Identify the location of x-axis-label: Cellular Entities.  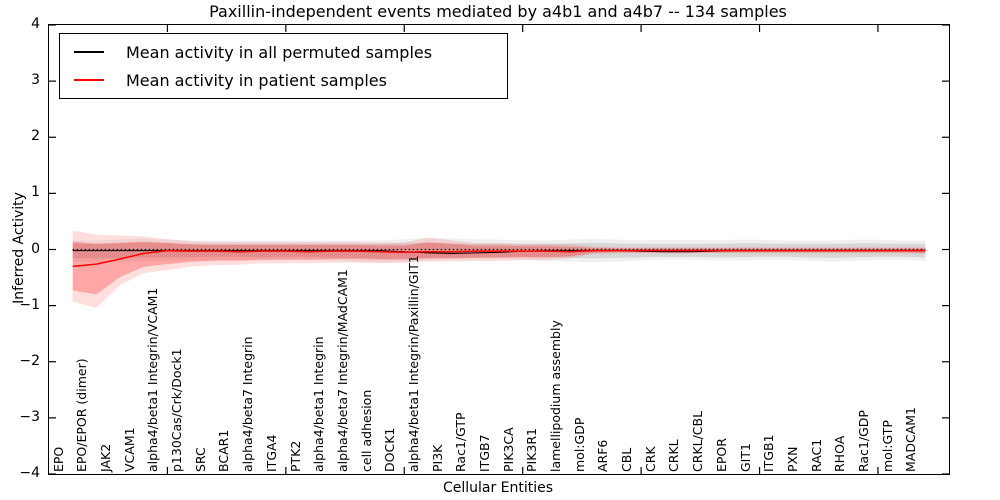
(498, 488).